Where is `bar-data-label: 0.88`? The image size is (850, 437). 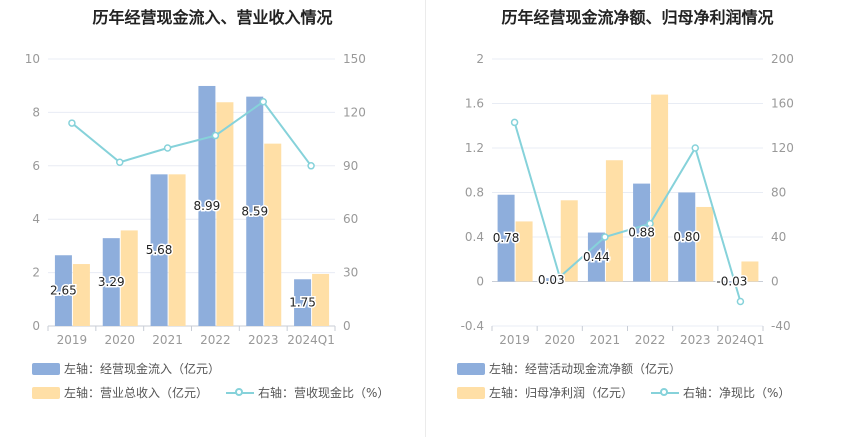
bar-data-label: 0.88 is located at coordinates (641, 233).